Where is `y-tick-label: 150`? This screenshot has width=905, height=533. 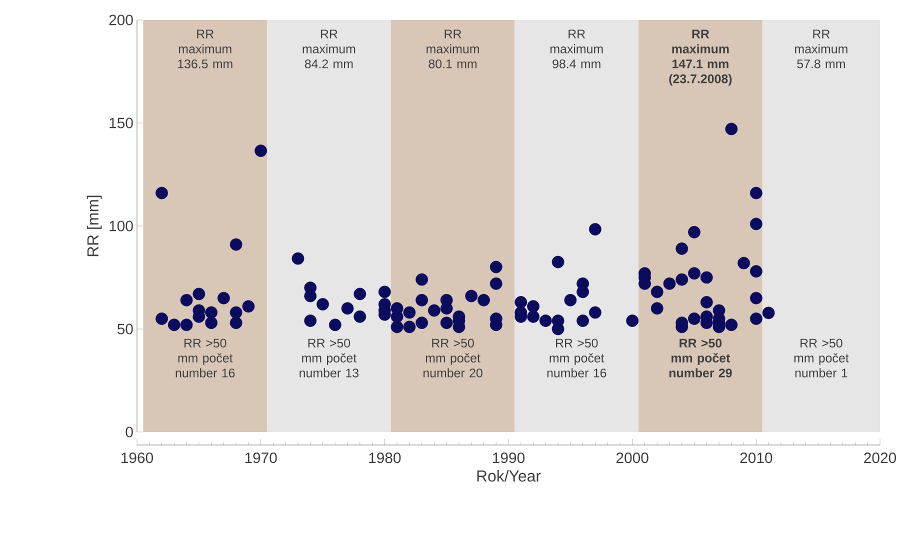 y-tick-label: 150 is located at coordinates (121, 123).